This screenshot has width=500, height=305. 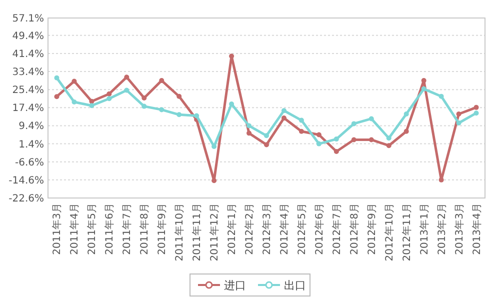 I want to click on x-tick-label: 2011年9月, so click(x=162, y=229).